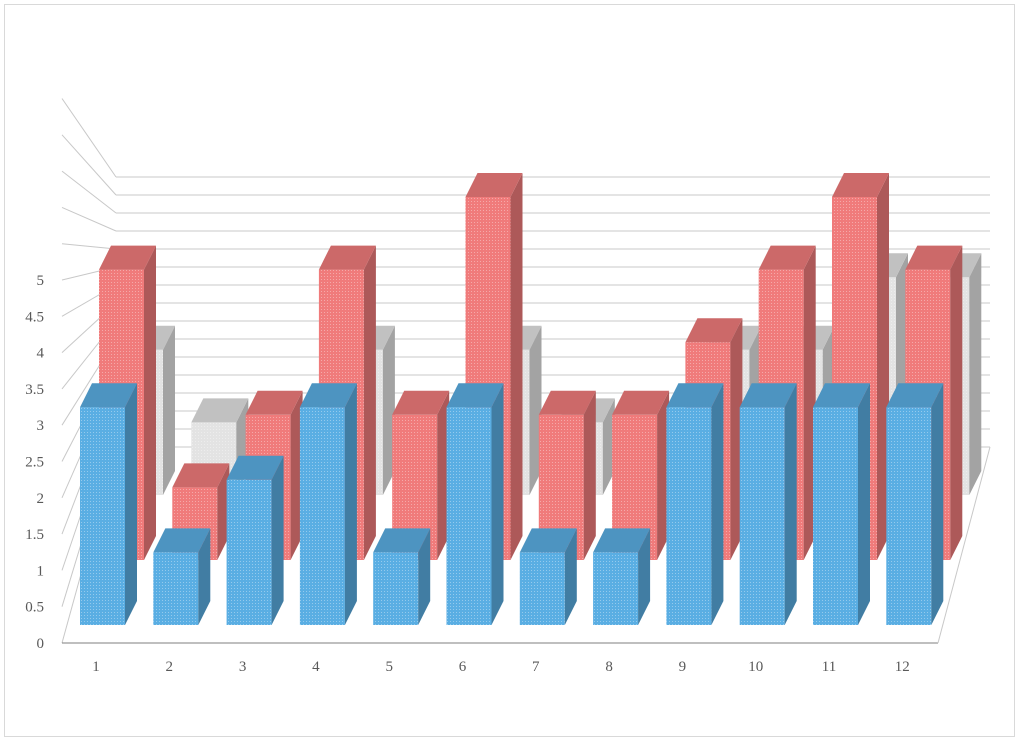  What do you see at coordinates (902, 667) in the screenshot?
I see `x-tick-label: 12` at bounding box center [902, 667].